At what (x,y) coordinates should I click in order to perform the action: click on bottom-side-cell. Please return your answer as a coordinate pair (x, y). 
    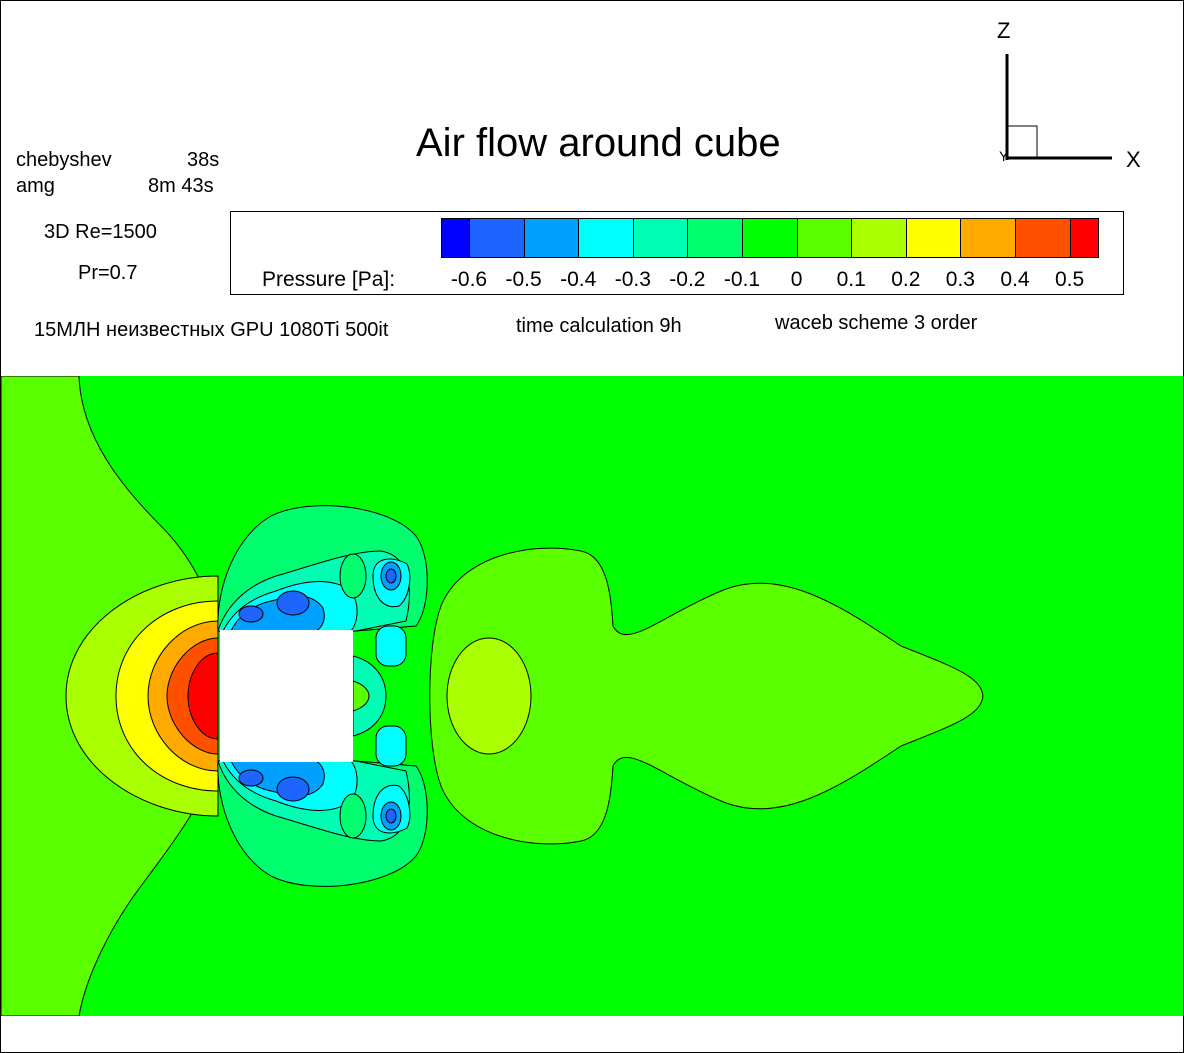
    Looking at the image, I should click on (391, 746).